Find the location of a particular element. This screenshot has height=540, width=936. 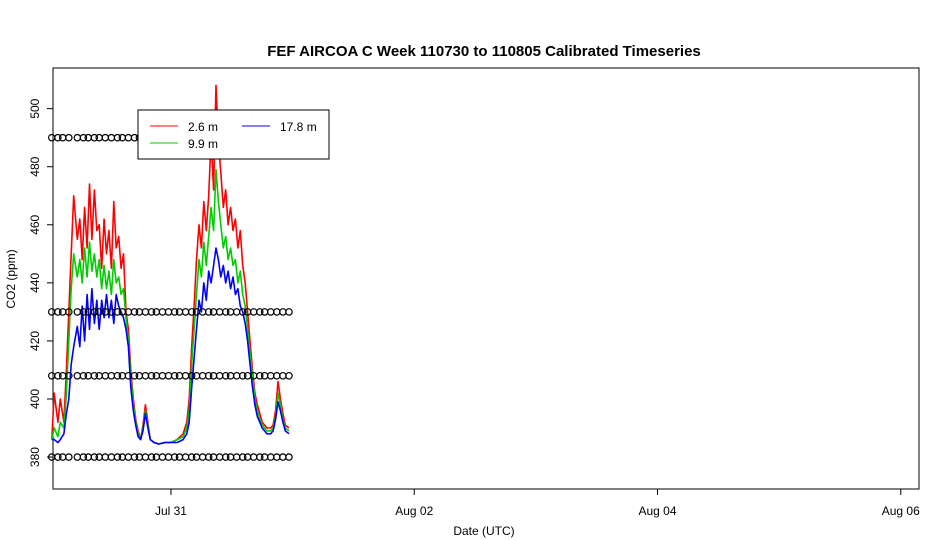

y-tick-label: 420 is located at coordinates (35, 341).